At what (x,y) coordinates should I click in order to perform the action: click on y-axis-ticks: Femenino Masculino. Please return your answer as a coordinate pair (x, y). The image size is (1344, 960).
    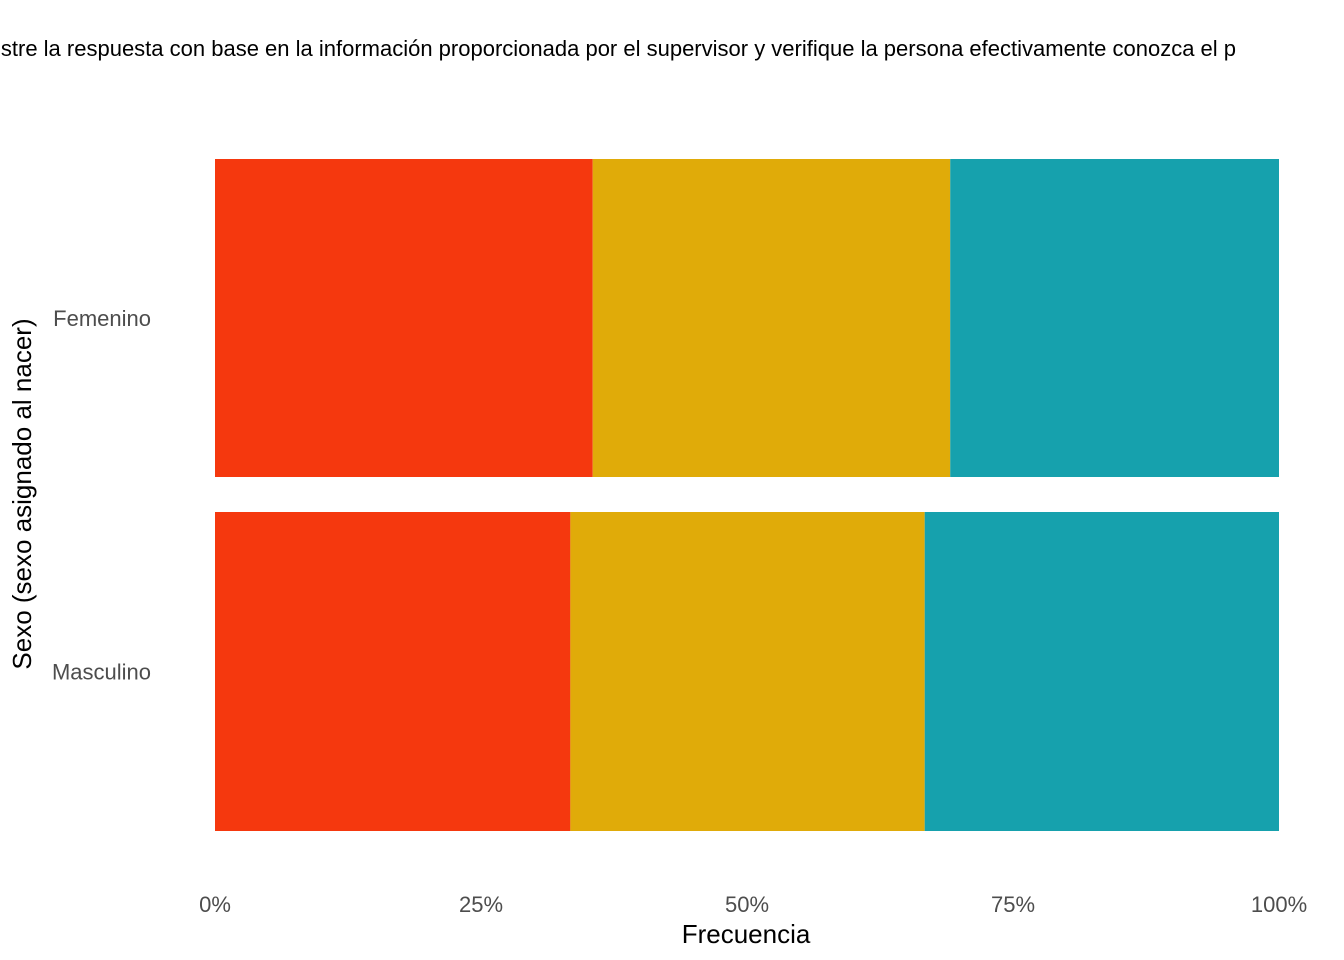
    Looking at the image, I should click on (101, 495).